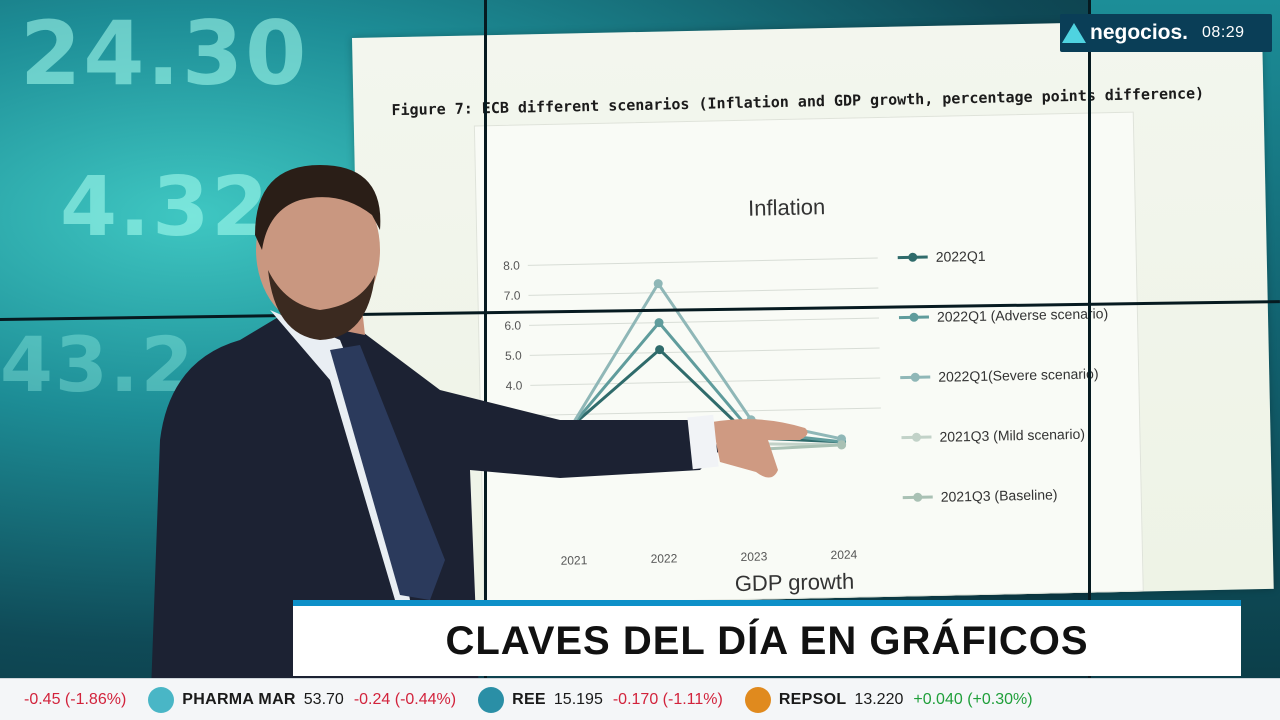 The height and width of the screenshot is (720, 1280). What do you see at coordinates (843, 555) in the screenshot?
I see `x-tick-label: 2024` at bounding box center [843, 555].